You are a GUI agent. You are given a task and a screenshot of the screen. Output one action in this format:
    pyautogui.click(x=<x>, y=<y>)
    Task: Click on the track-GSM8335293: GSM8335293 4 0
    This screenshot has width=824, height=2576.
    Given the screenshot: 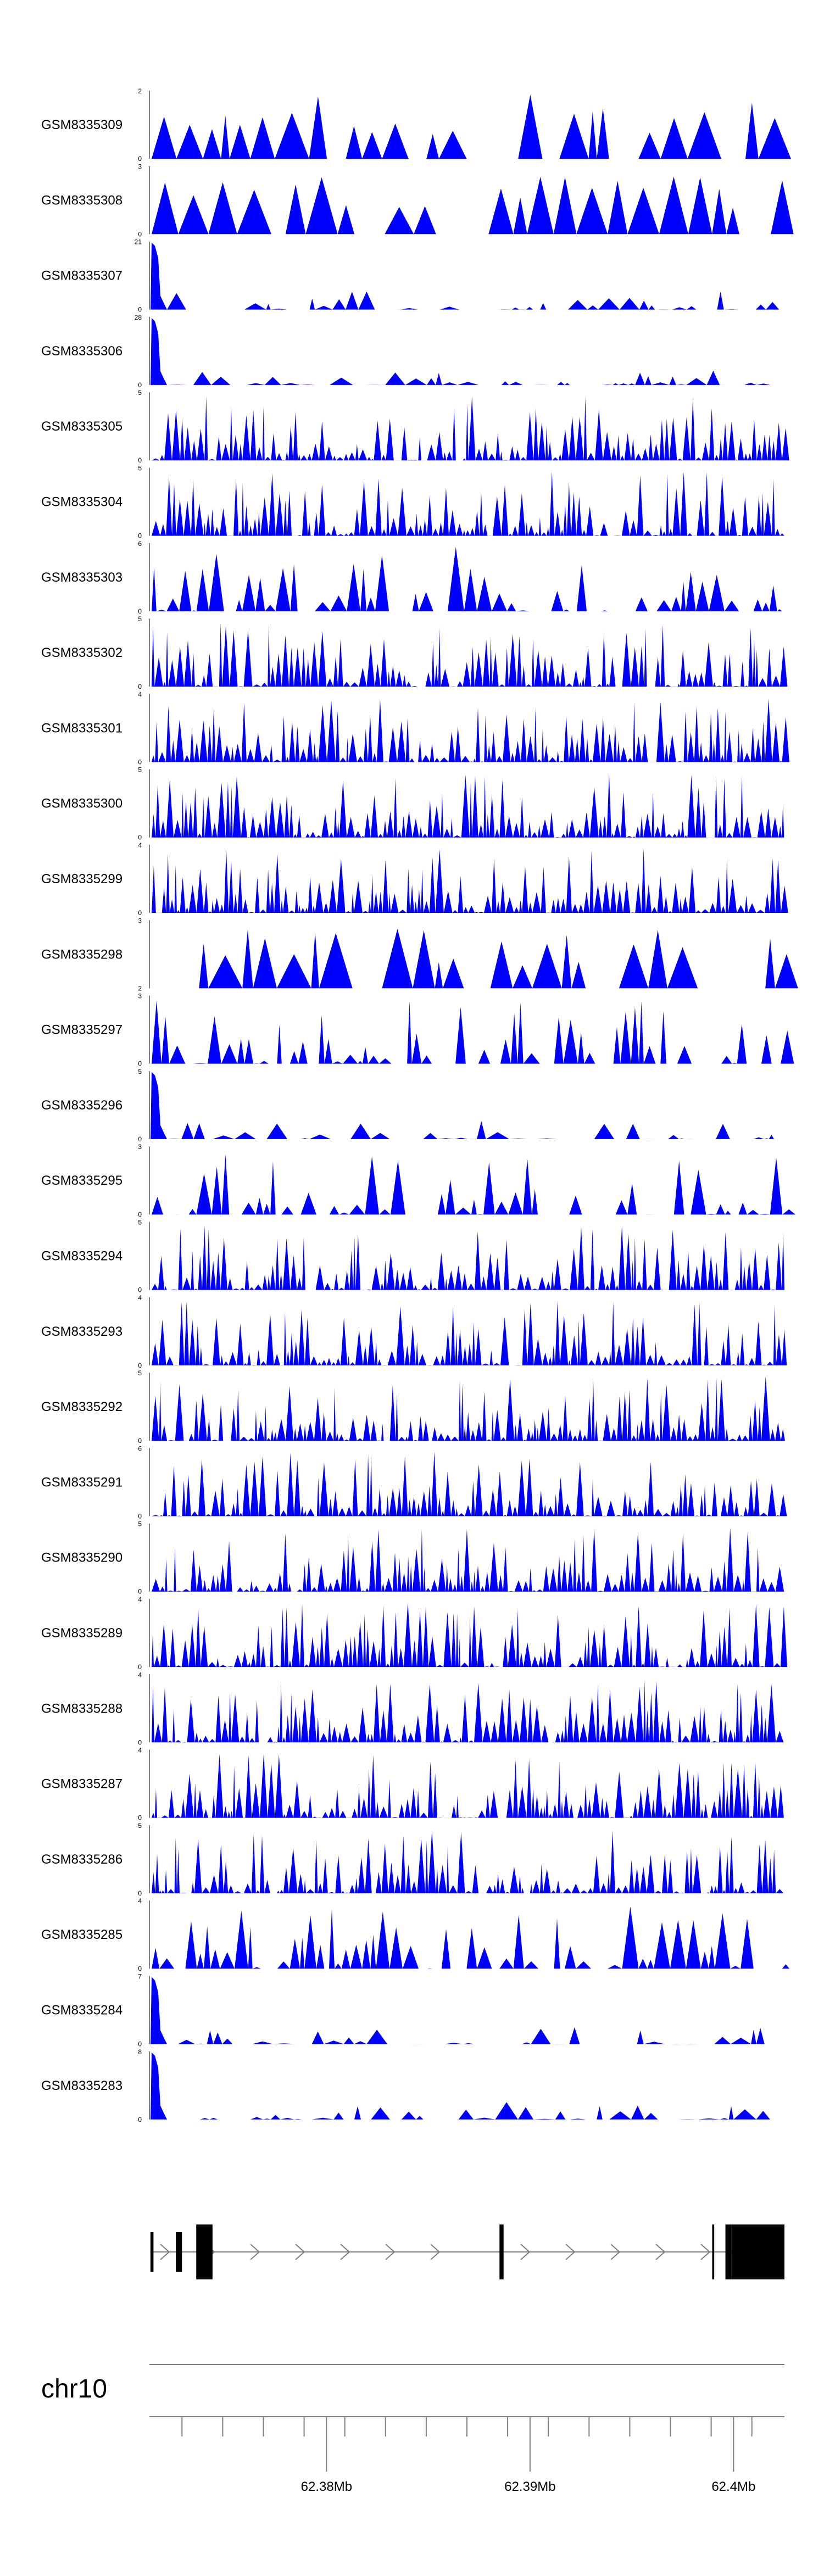 What is the action you would take?
    pyautogui.click(x=414, y=1331)
    